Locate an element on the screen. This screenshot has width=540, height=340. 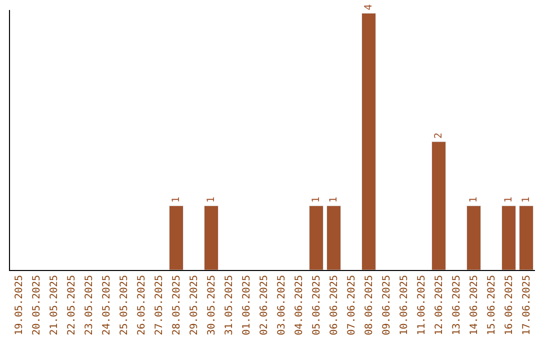
x-tick-label: 07.06.2025 is located at coordinates (352, 305).